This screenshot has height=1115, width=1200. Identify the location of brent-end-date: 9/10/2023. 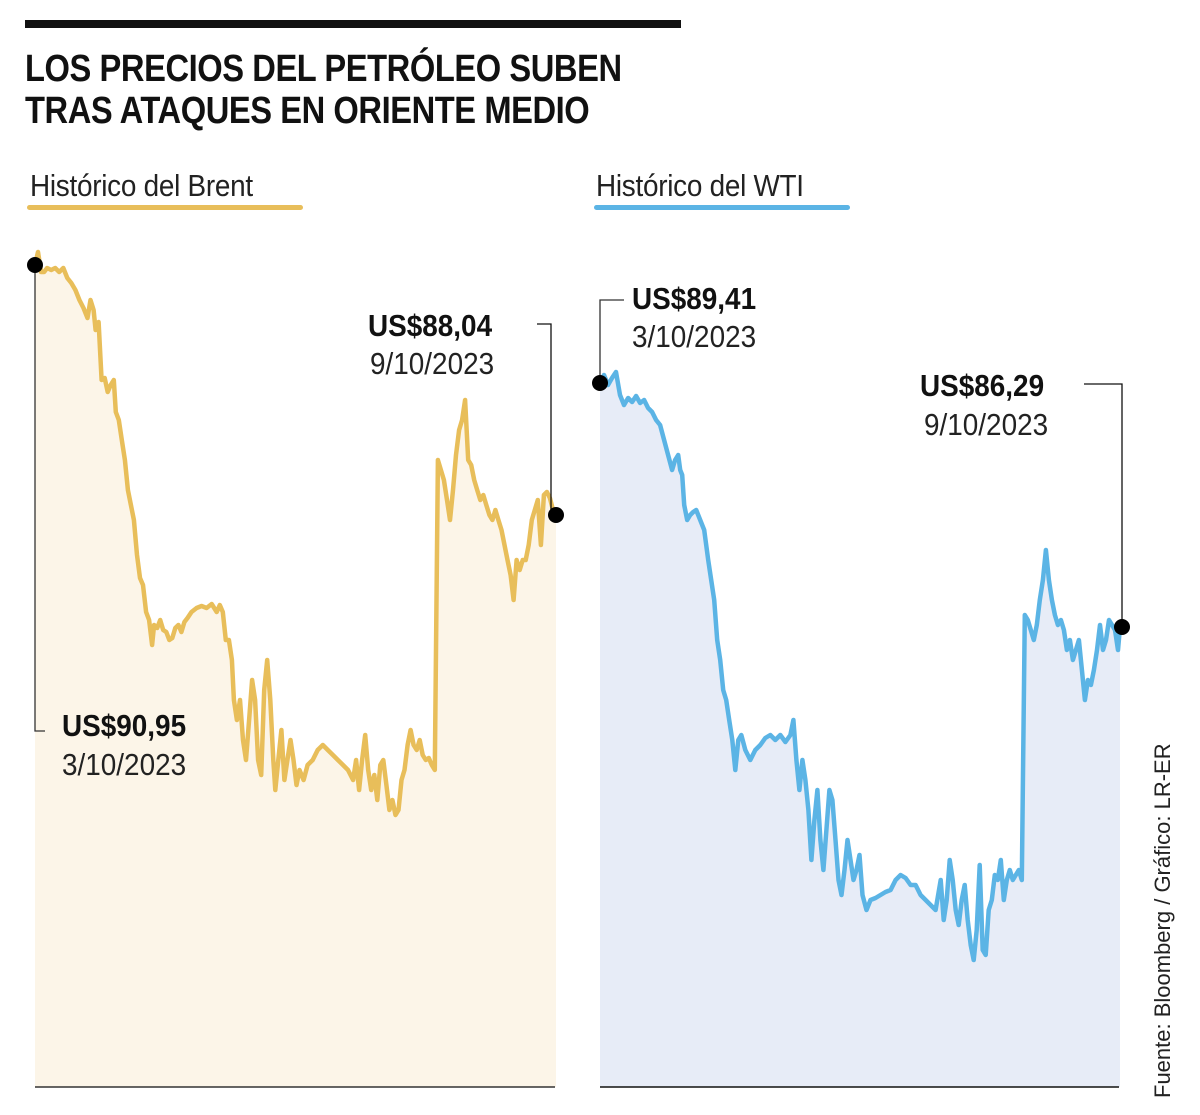
(432, 363).